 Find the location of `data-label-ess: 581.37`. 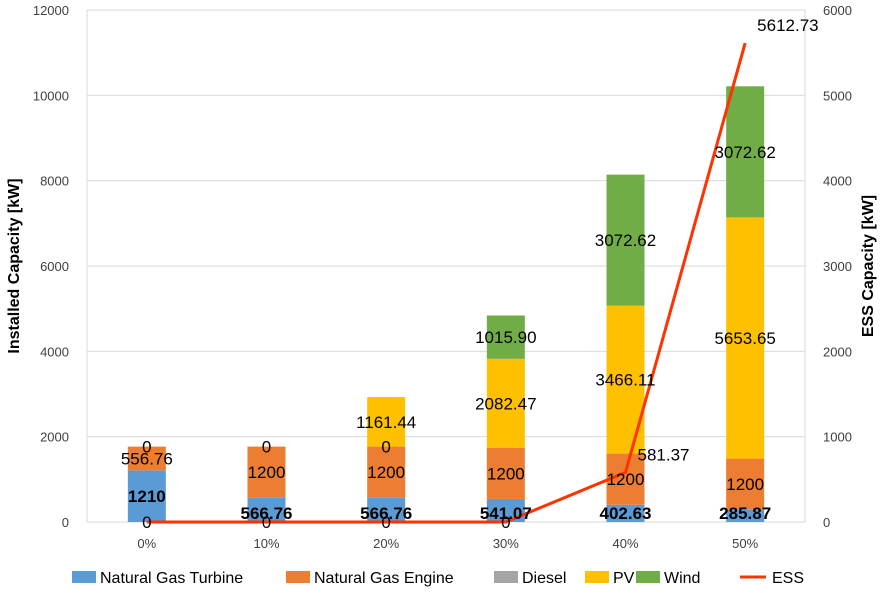

data-label-ess: 581.37 is located at coordinates (664, 454).